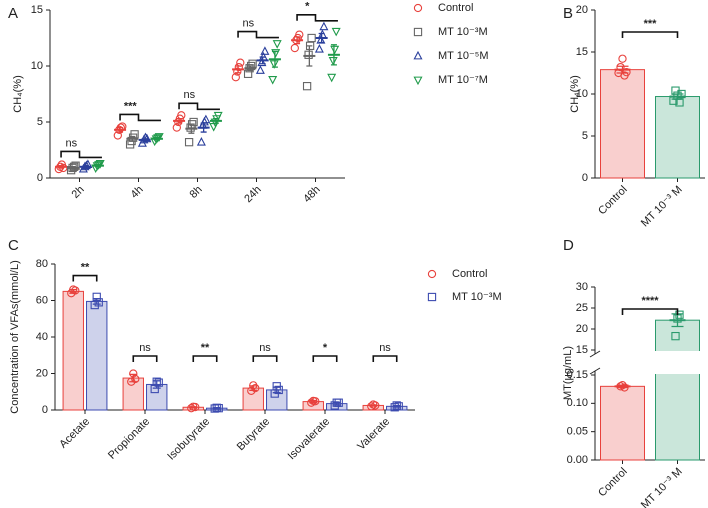  What do you see at coordinates (595, 362) in the screenshot?
I see `axis-break` at bounding box center [595, 362].